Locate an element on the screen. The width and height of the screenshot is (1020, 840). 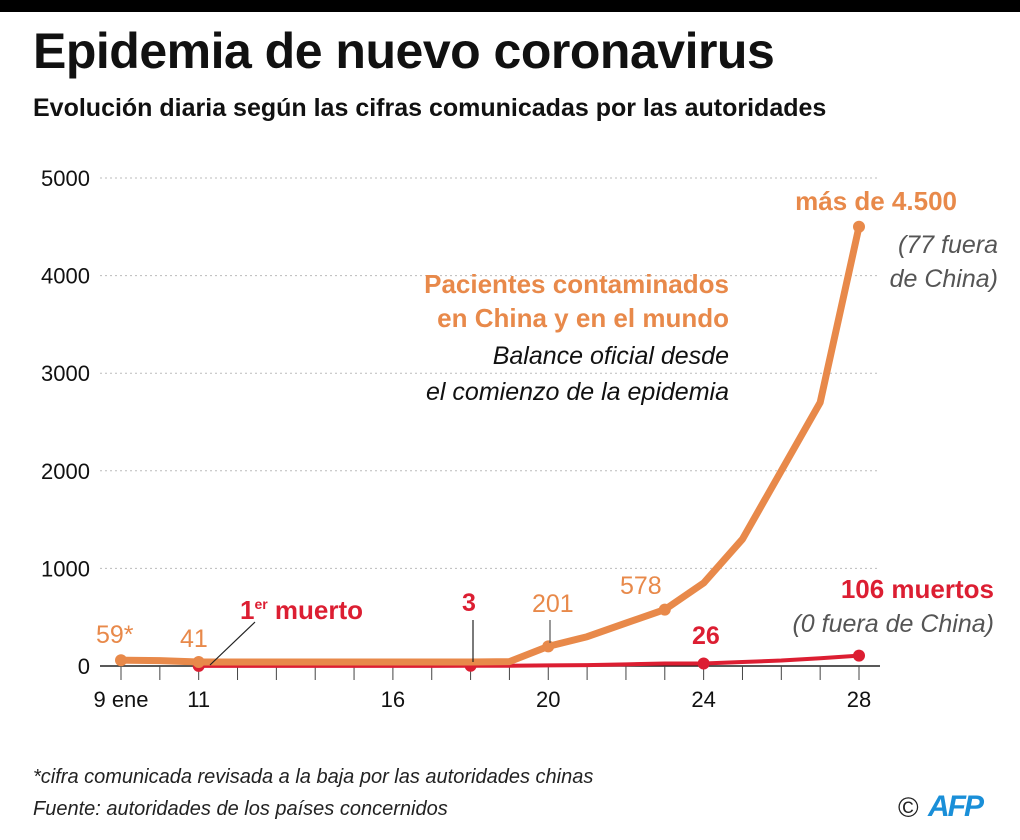
label-cases-9: 59* is located at coordinates (115, 635).